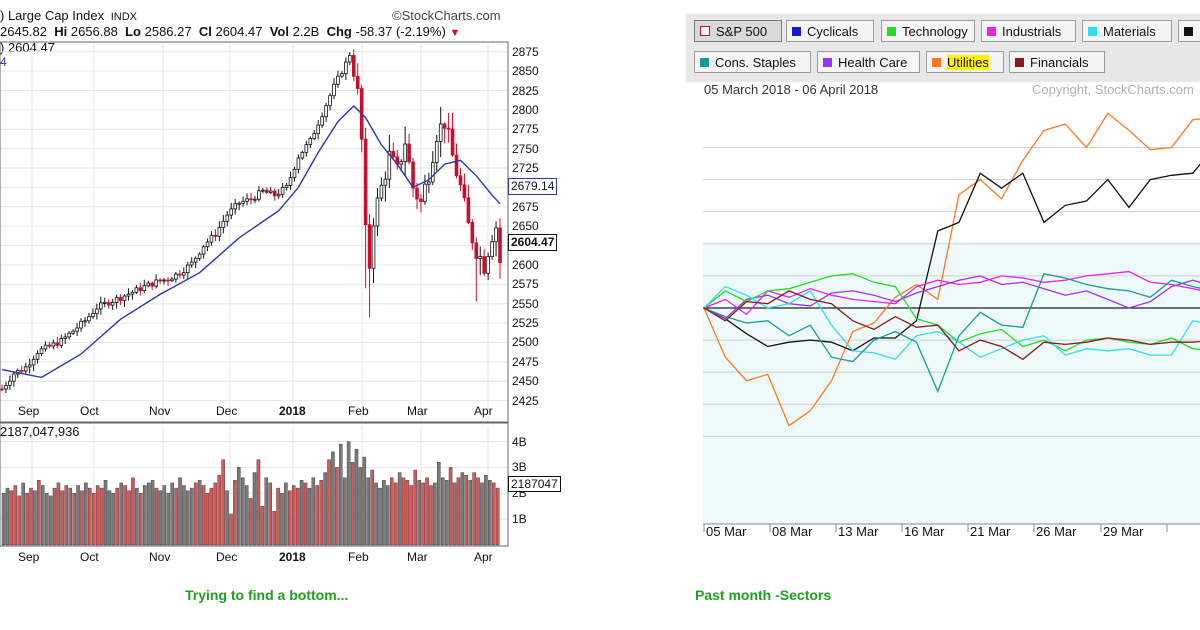  What do you see at coordinates (1057, 62) in the screenshot?
I see `legend-button-financials: Financials` at bounding box center [1057, 62].